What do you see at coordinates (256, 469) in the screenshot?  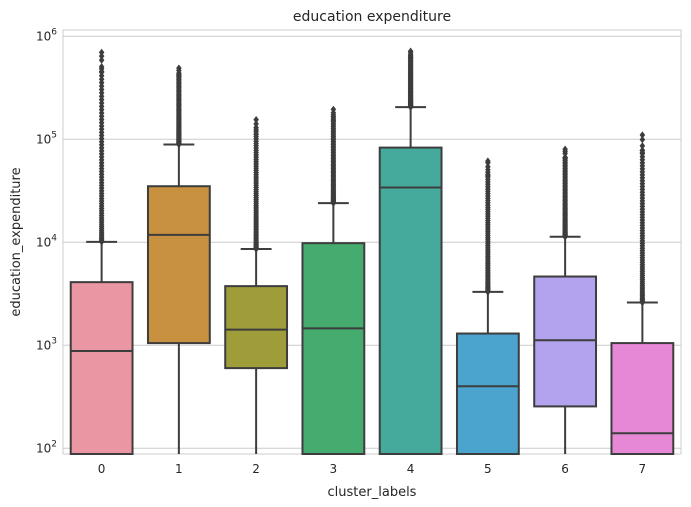 I see `x-tick-label-2: 2` at bounding box center [256, 469].